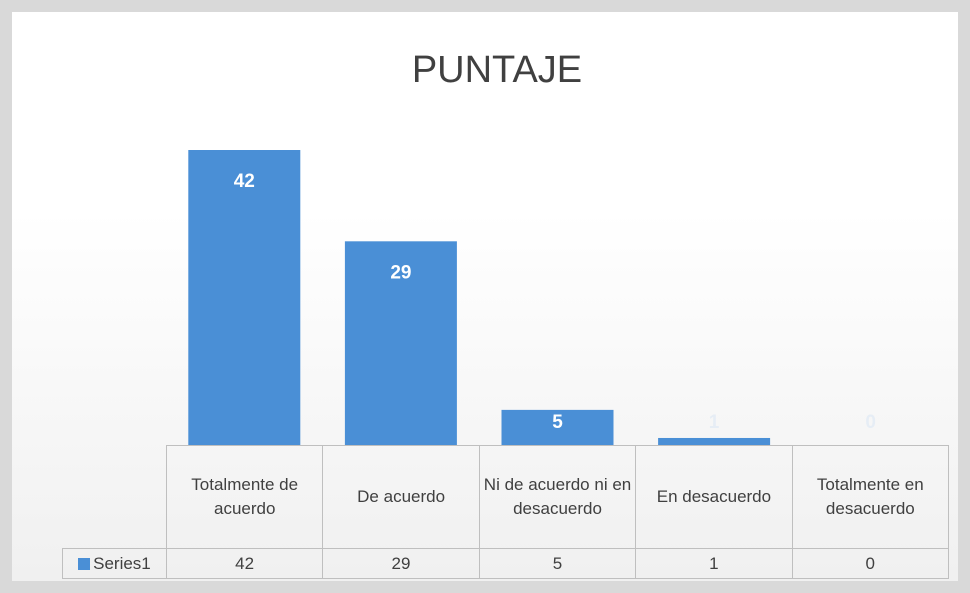 The width and height of the screenshot is (970, 593). I want to click on data-table-values: Series1 42 29 5 1 0, so click(505, 563).